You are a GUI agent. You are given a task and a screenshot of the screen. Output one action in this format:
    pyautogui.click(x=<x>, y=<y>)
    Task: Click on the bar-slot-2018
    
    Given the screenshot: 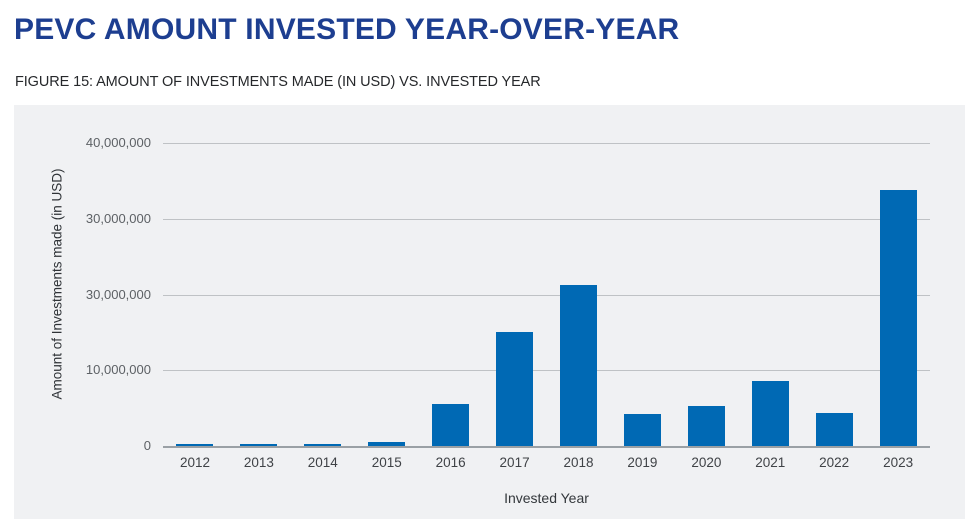 What is the action you would take?
    pyautogui.click(x=579, y=294)
    